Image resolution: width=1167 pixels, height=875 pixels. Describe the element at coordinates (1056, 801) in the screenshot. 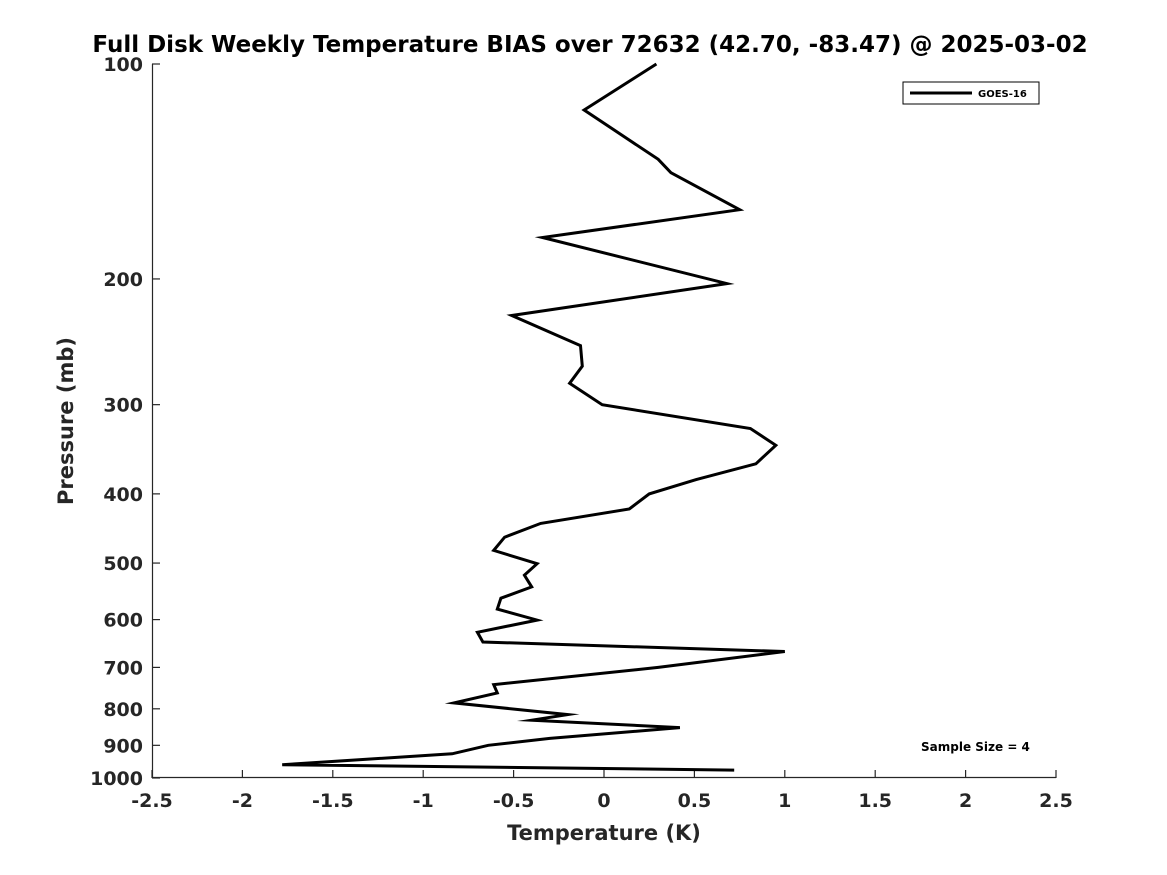

I see `x-tick-label: 2.5` at that location.